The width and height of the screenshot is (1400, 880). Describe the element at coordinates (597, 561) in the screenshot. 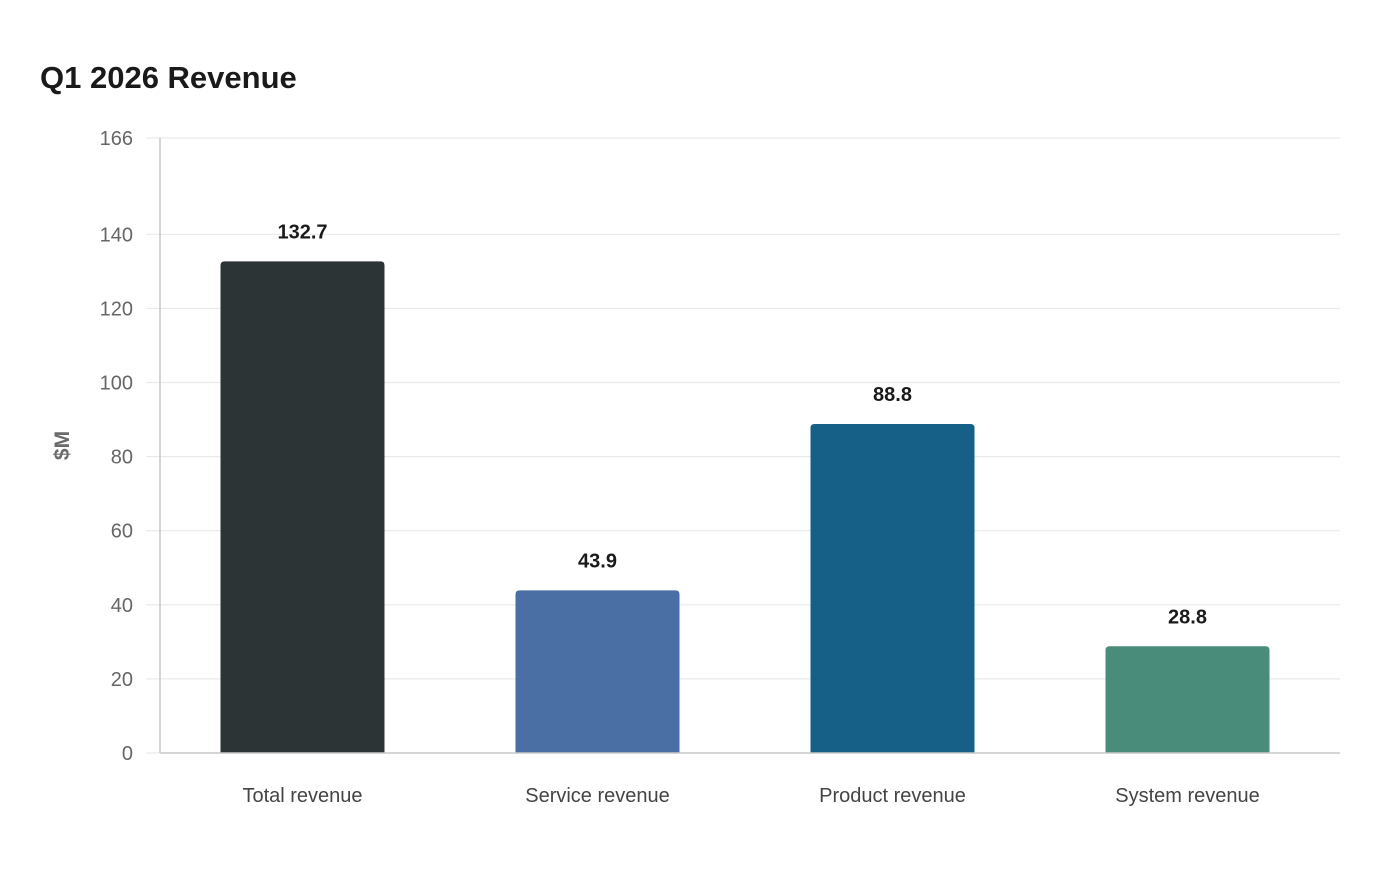

I see `value-label: 43.9` at that location.